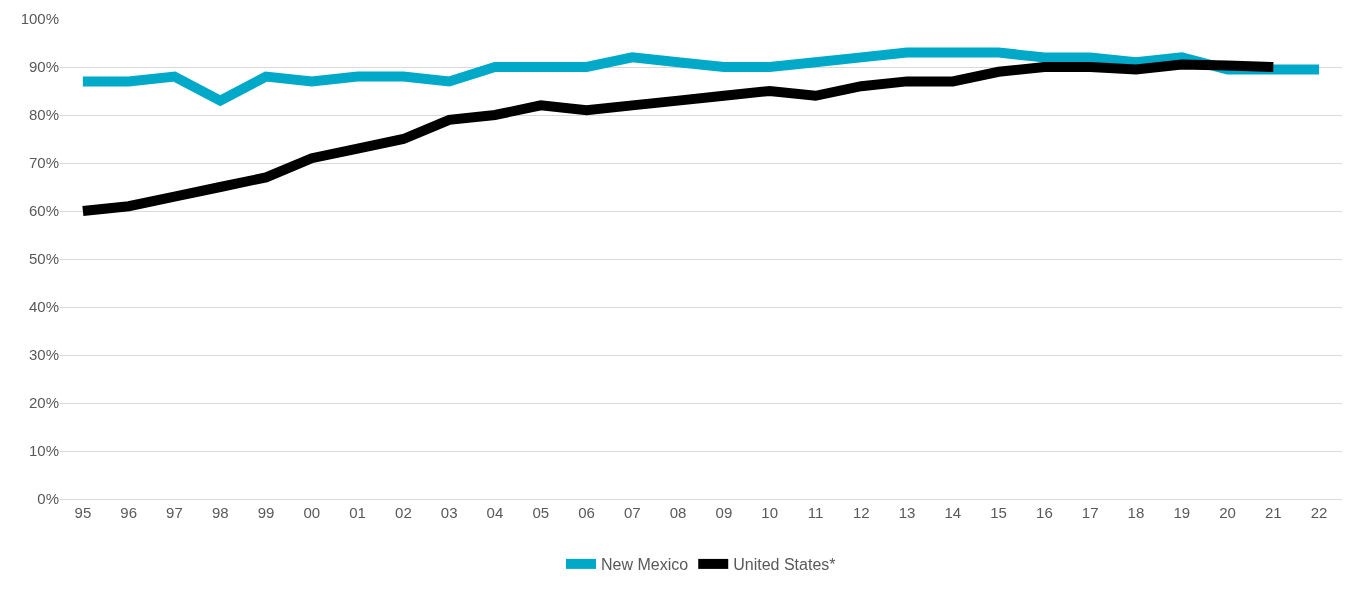 Image resolution: width=1352 pixels, height=591 pixels. What do you see at coordinates (129, 512) in the screenshot?
I see `x-tick-label: 96` at bounding box center [129, 512].